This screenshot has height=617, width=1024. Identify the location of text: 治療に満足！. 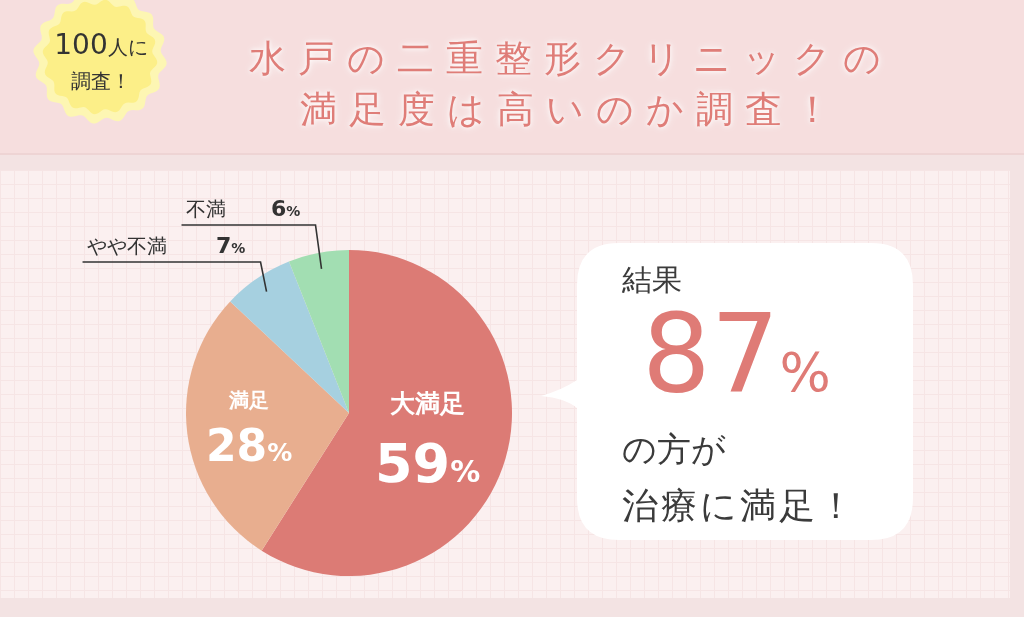
(739, 505).